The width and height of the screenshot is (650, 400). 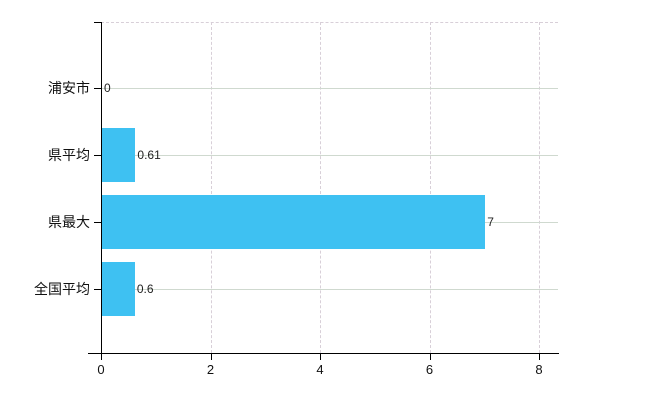 I want to click on x-tick-label: 8, so click(x=539, y=369).